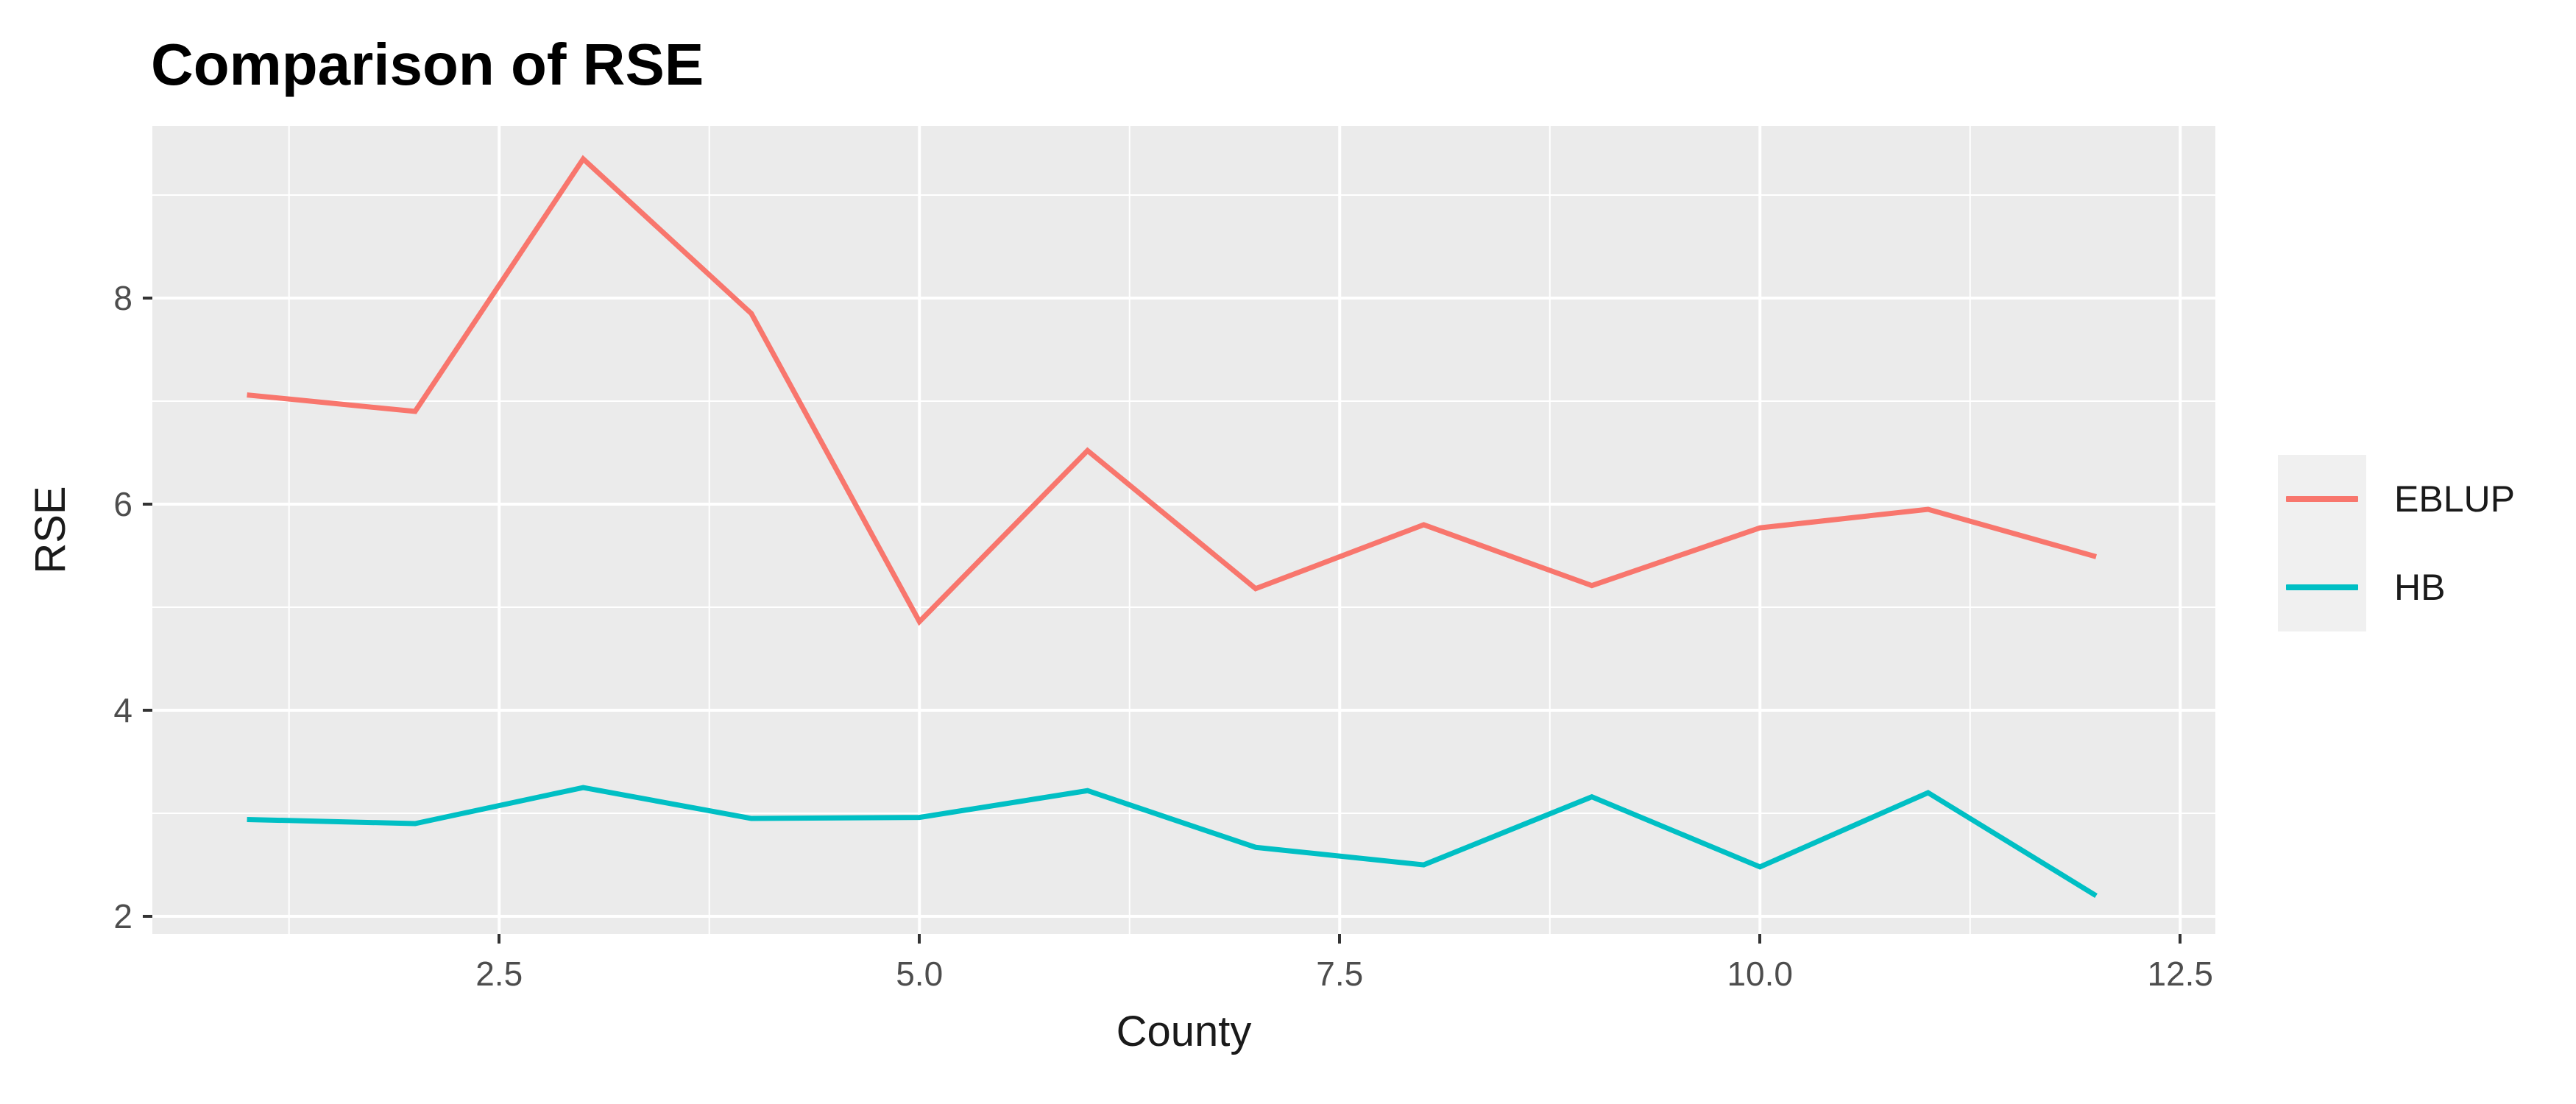 This screenshot has width=2576, height=1104. What do you see at coordinates (122, 297) in the screenshot?
I see `y-tick-label: 8` at bounding box center [122, 297].